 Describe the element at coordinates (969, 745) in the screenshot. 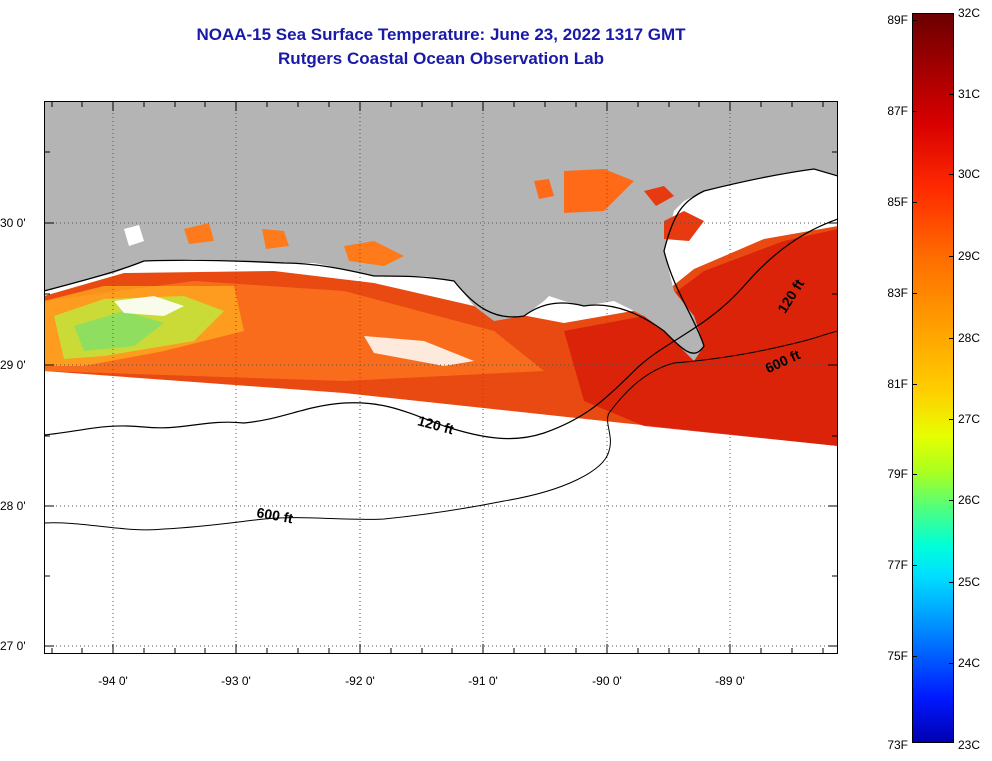

I see `colorbar-c-23: 23C` at that location.